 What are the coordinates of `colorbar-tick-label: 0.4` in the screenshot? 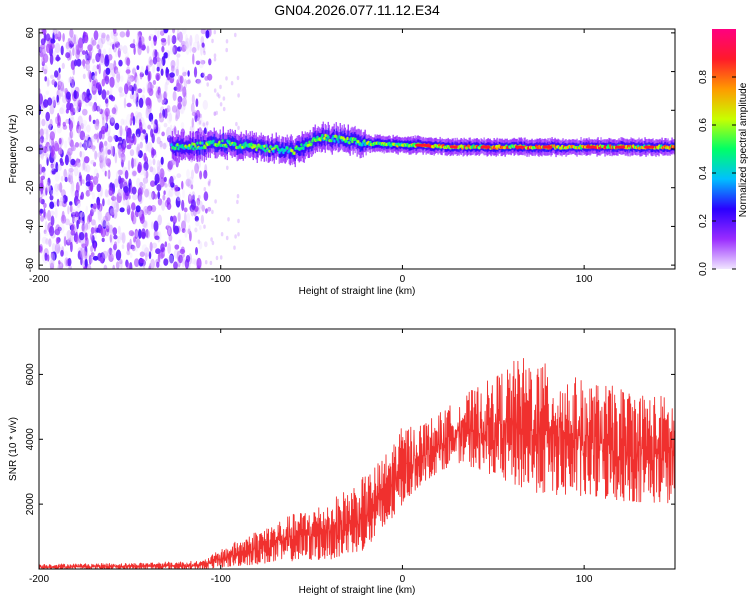 It's located at (703, 173).